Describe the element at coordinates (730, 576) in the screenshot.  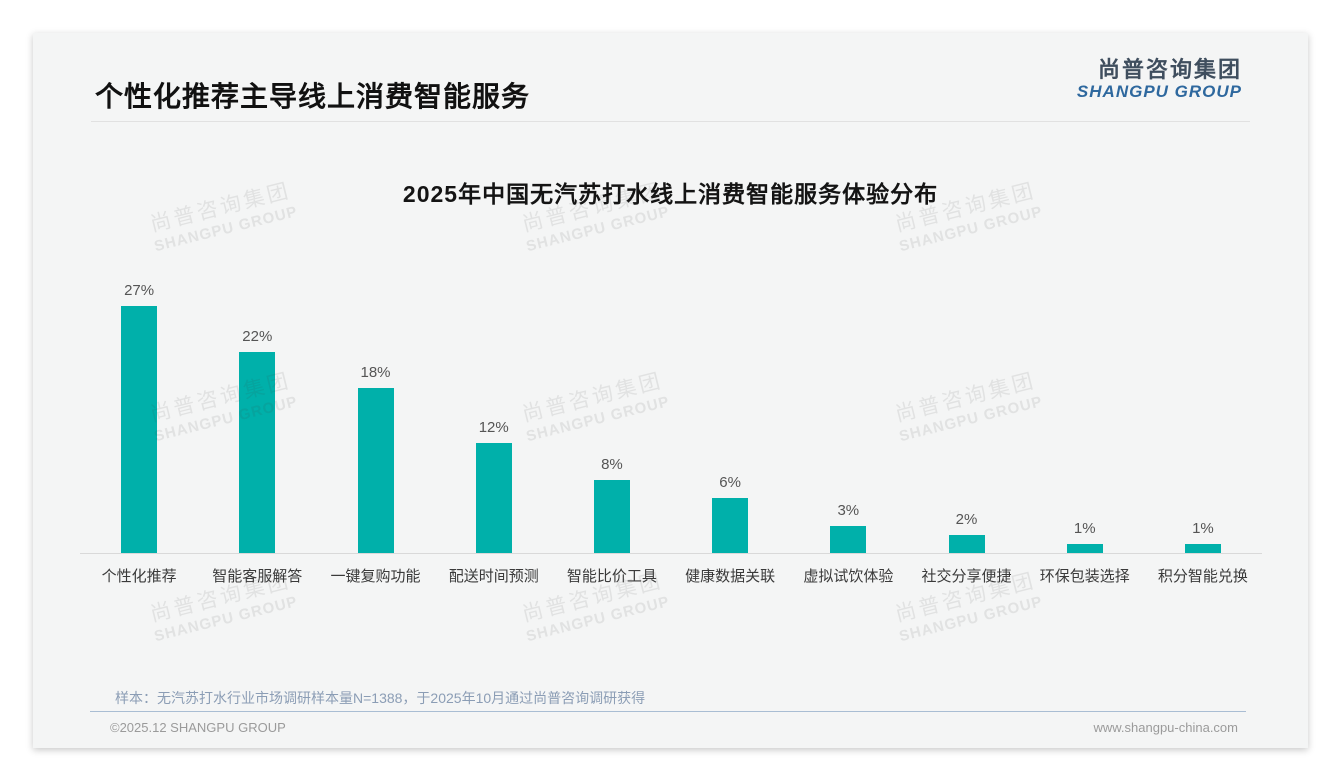
I see `bar-category-label: 健康数据关联` at that location.